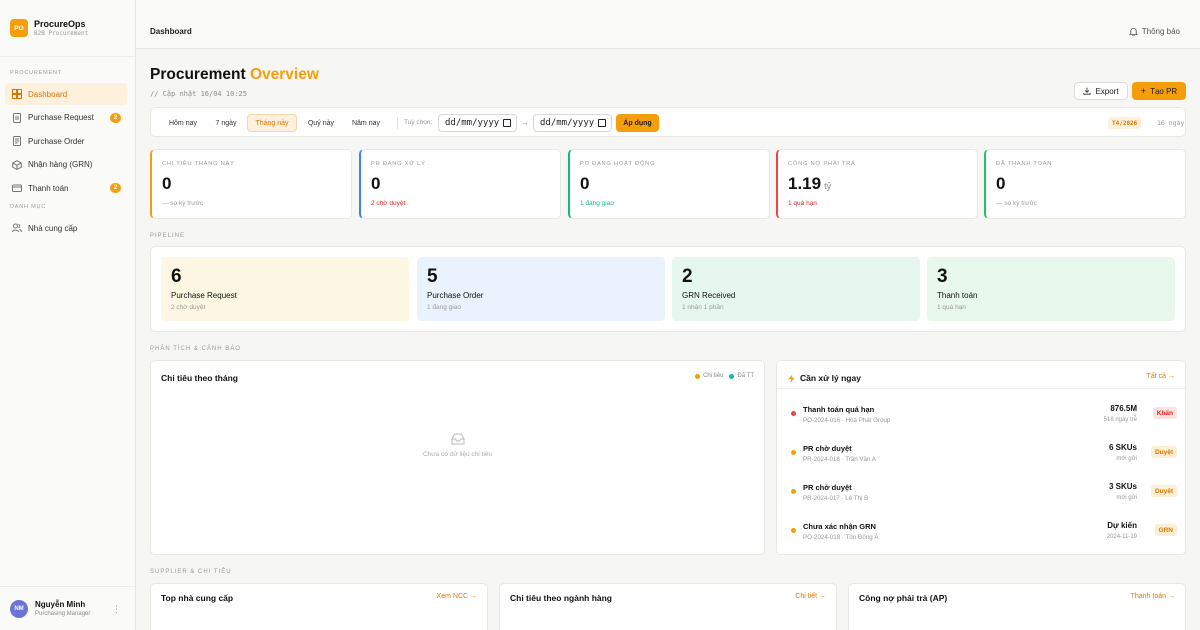 The height and width of the screenshot is (630, 1200). What do you see at coordinates (197, 598) in the screenshot?
I see `panel-title: Top nhà cung cấp` at bounding box center [197, 598].